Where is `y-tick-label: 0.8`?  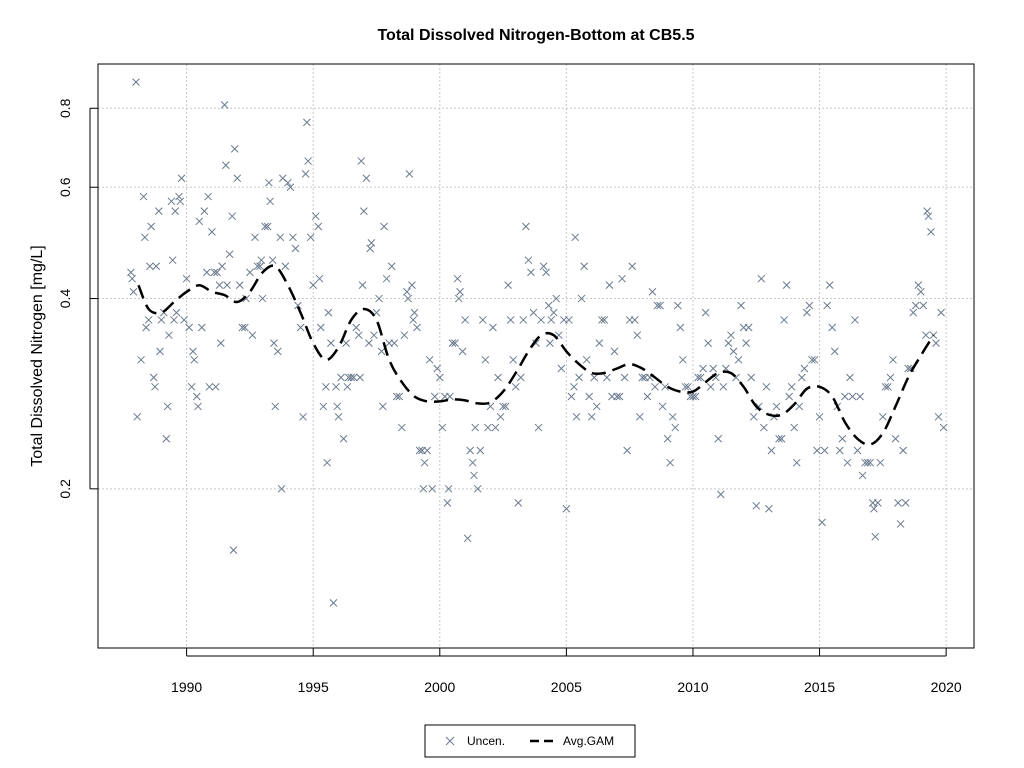 y-tick-label: 0.8 is located at coordinates (65, 108).